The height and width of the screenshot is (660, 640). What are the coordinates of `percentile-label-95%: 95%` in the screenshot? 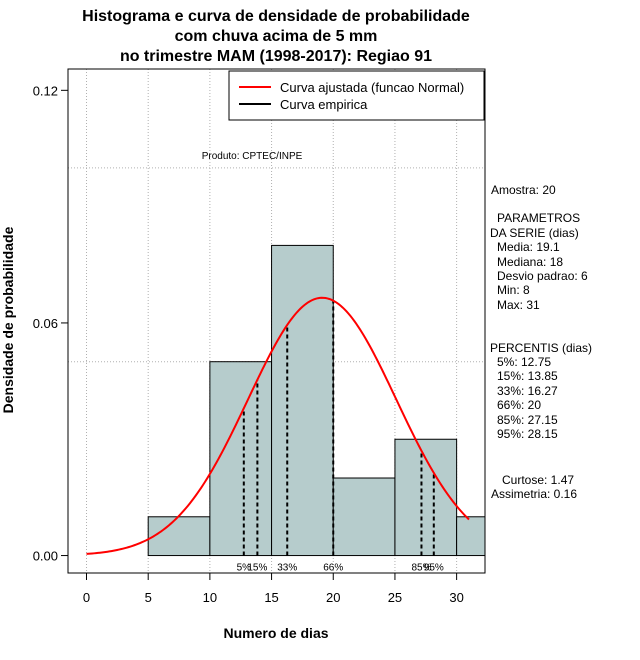 It's located at (434, 568).